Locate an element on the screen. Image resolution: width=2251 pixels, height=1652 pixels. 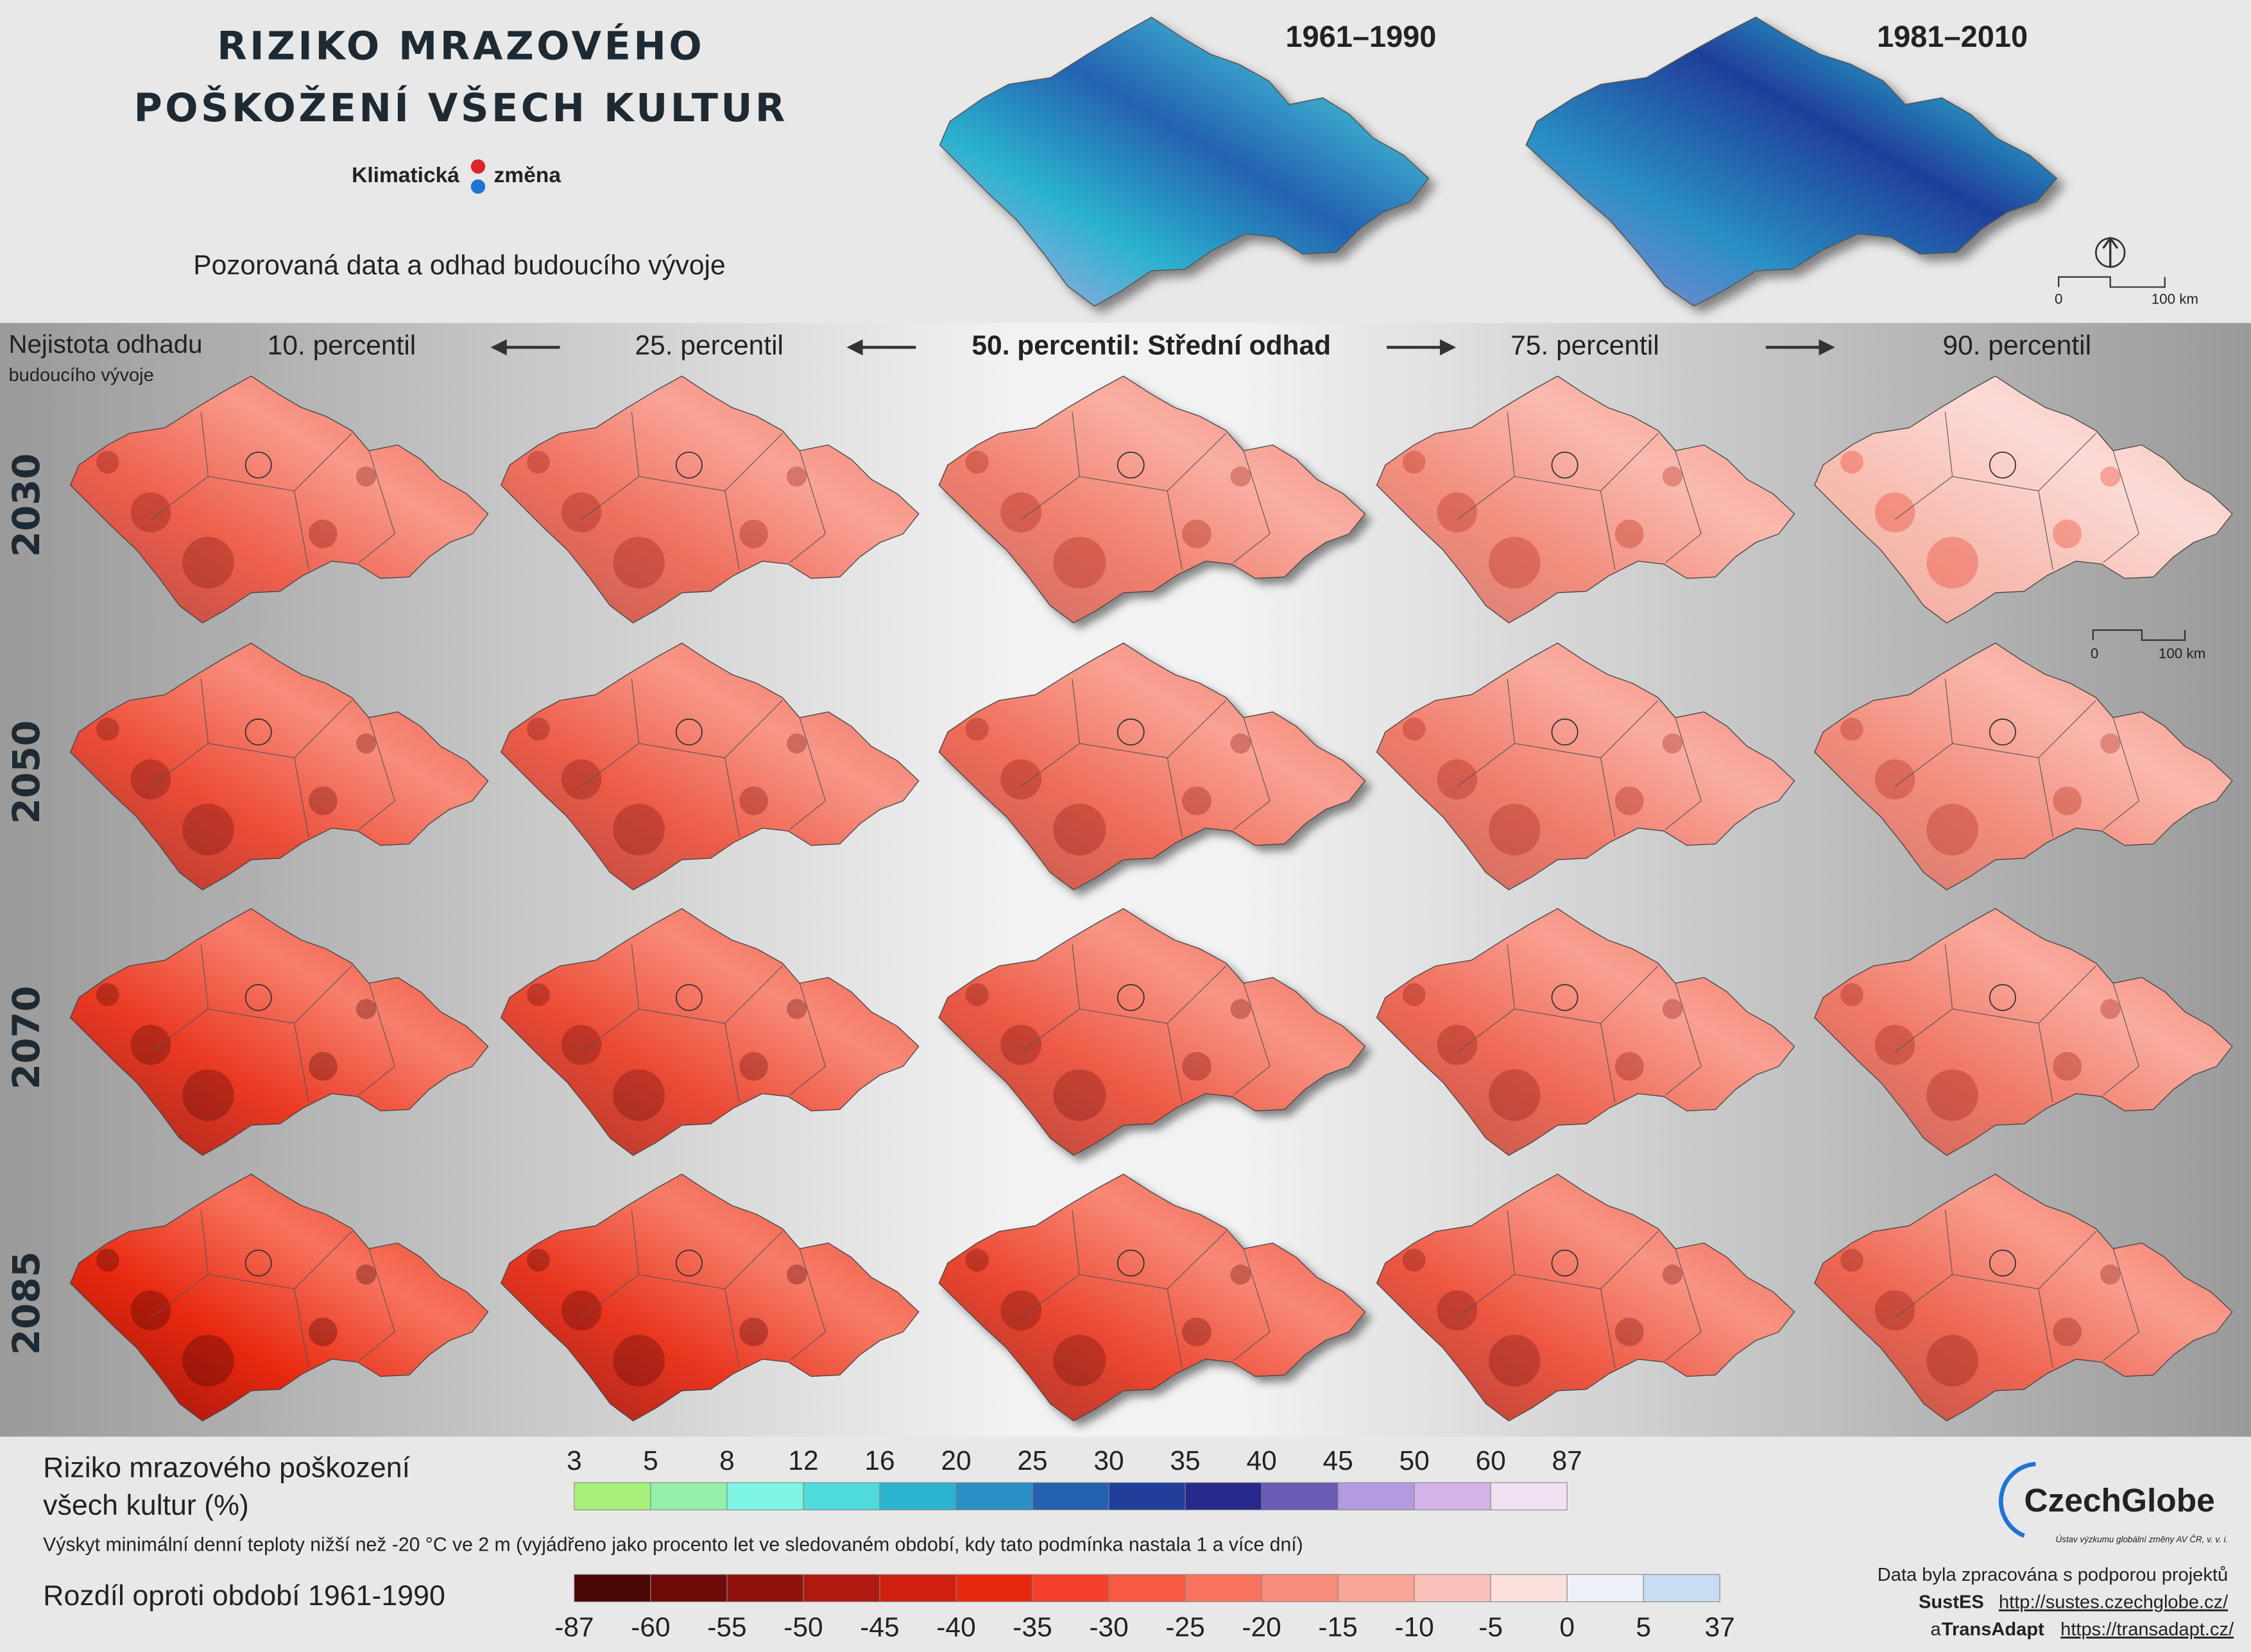
legend-tick-label: 20 is located at coordinates (956, 1461).